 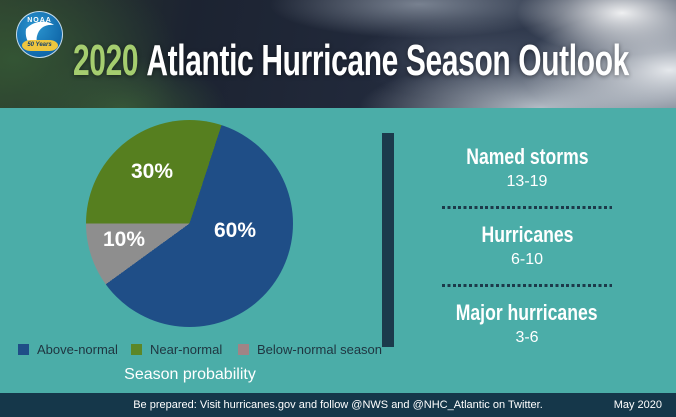 What do you see at coordinates (152, 171) in the screenshot?
I see `pie-slice-label-near-normal: 30%` at bounding box center [152, 171].